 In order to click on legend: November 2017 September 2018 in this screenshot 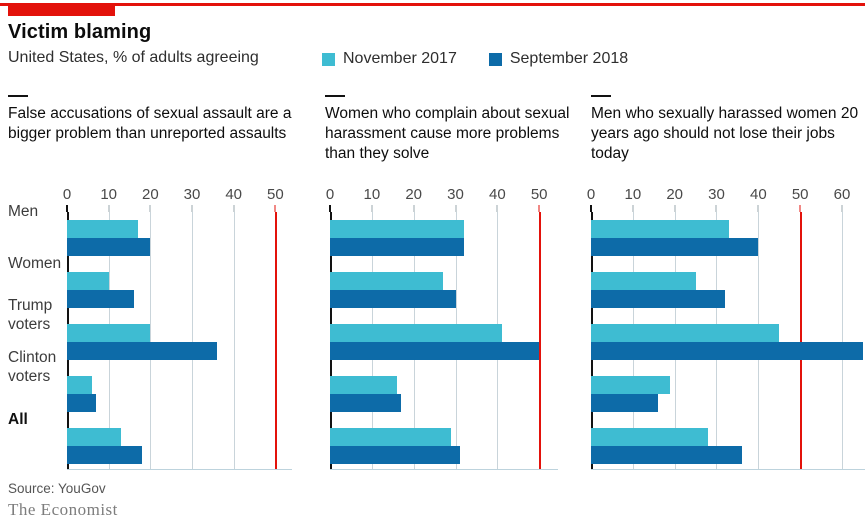, I will do `click(475, 59)`.